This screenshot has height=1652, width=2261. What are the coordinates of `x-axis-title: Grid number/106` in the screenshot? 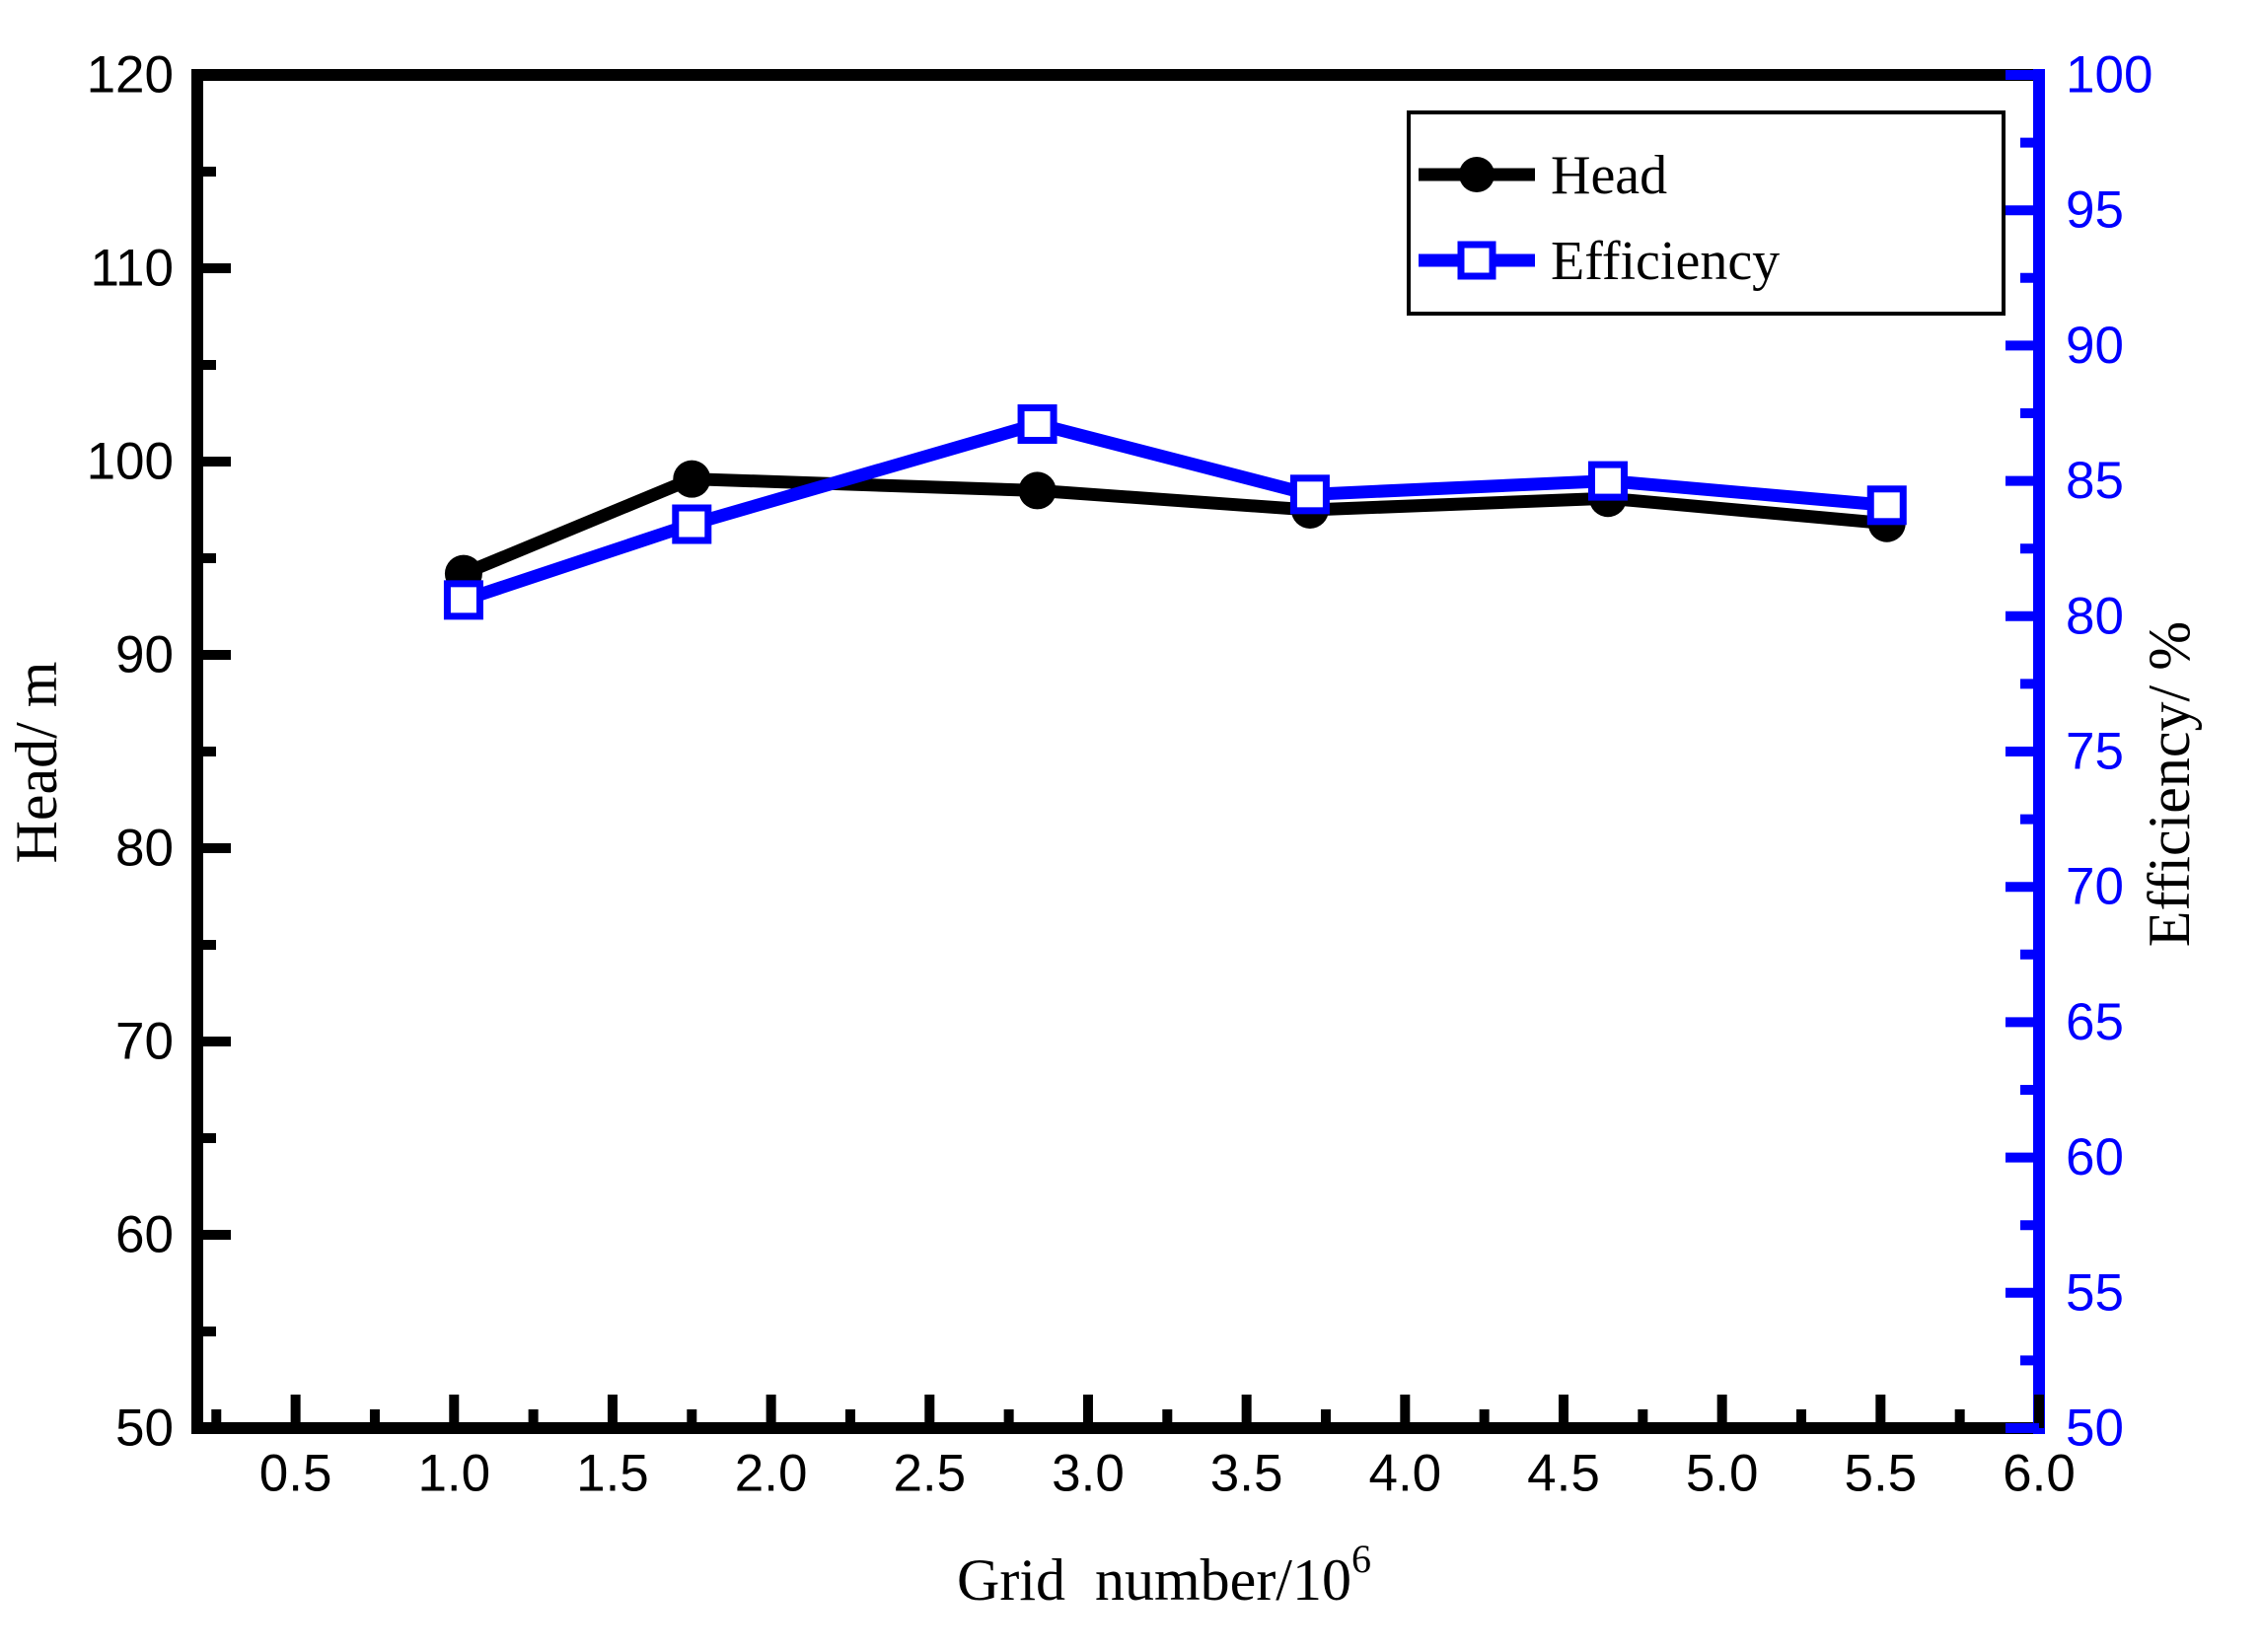 It's located at (1149, 1567).